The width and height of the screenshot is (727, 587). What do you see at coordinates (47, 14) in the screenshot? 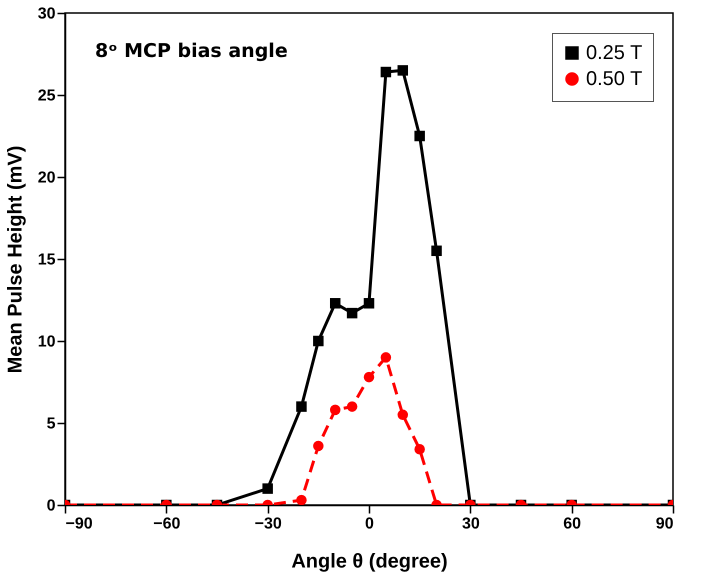
I see `y-tick-label: 30` at bounding box center [47, 14].